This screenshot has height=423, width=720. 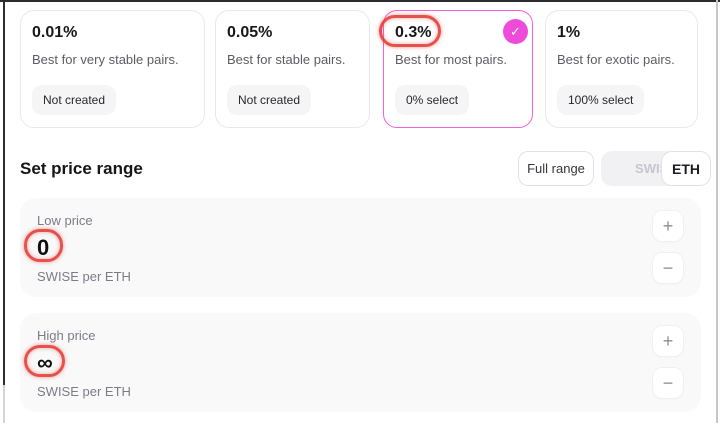 I want to click on high-price-label: High price, so click(x=66, y=335).